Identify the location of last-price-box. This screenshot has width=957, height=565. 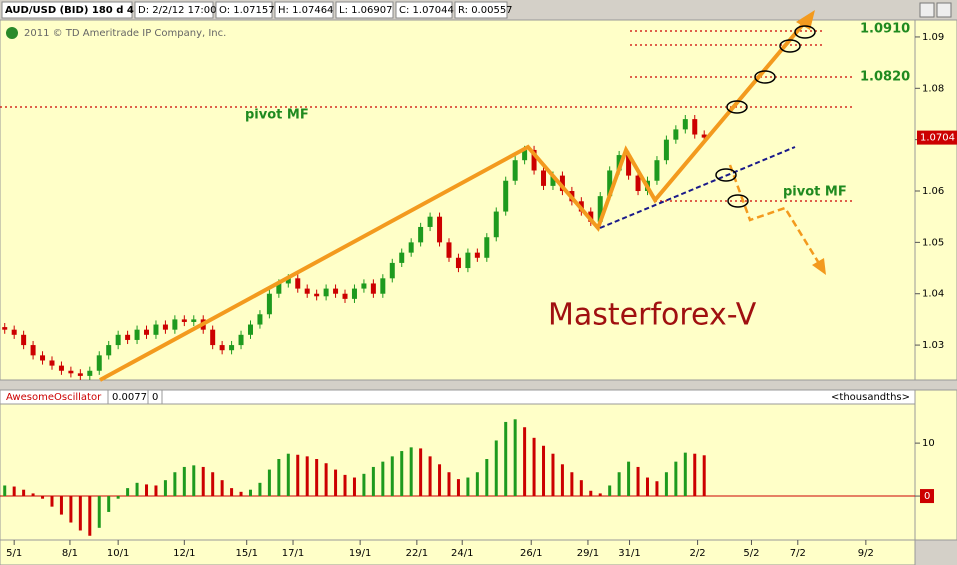
(937, 137).